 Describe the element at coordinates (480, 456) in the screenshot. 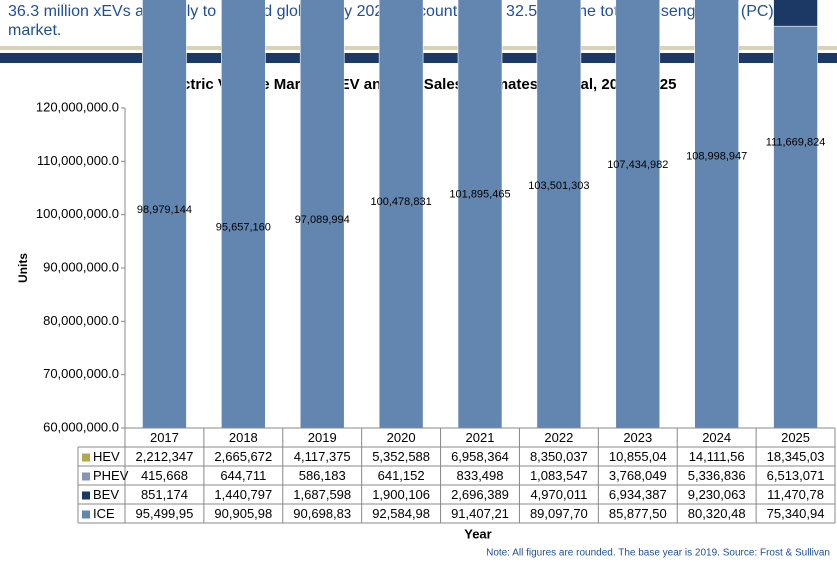

I see `table-value: 6,958,364` at that location.